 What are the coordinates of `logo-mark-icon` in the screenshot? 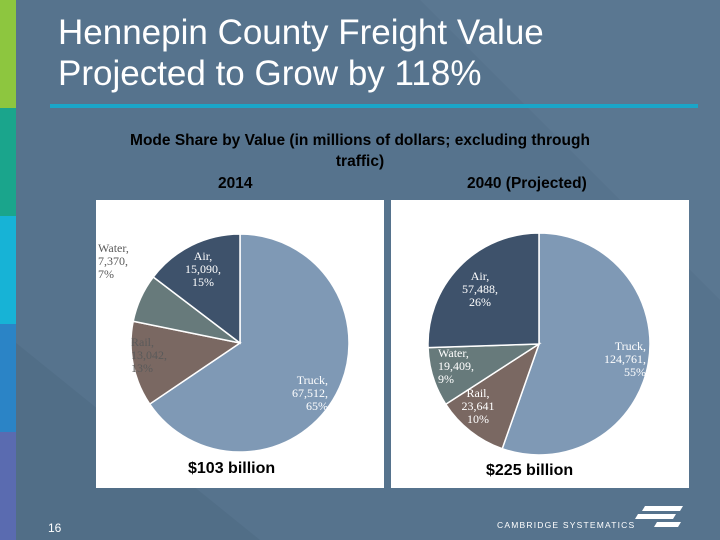 It's located at (659, 516).